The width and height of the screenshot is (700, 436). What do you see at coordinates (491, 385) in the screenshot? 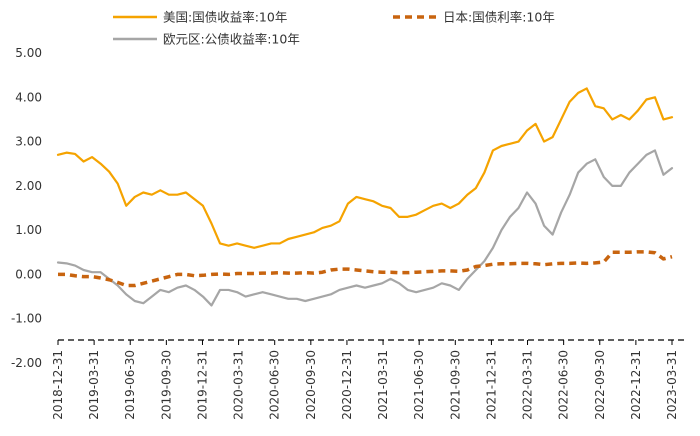
I see `x-tick-label: 2021-12-31` at bounding box center [491, 385].